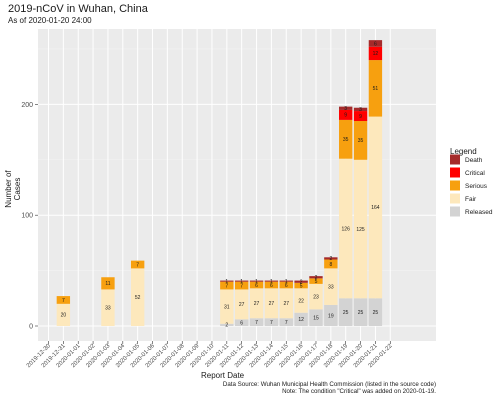 This screenshot has width=500, height=400. What do you see at coordinates (474, 160) in the screenshot?
I see `legend-label: Death` at bounding box center [474, 160].